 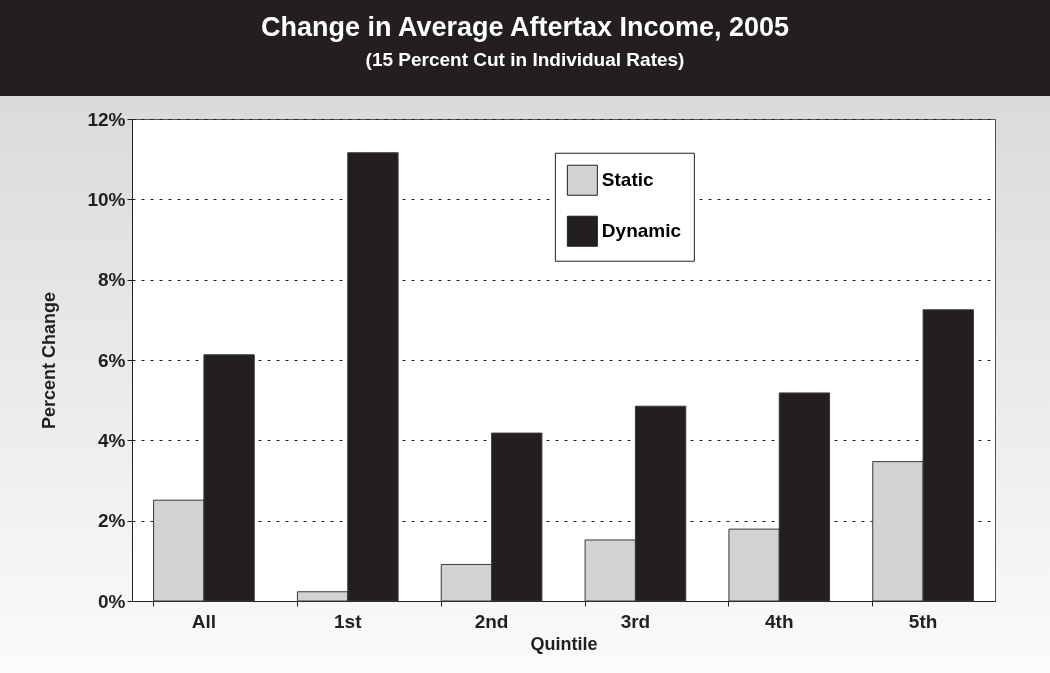 What do you see at coordinates (106, 119) in the screenshot?
I see `y-tick-label: 12%` at bounding box center [106, 119].